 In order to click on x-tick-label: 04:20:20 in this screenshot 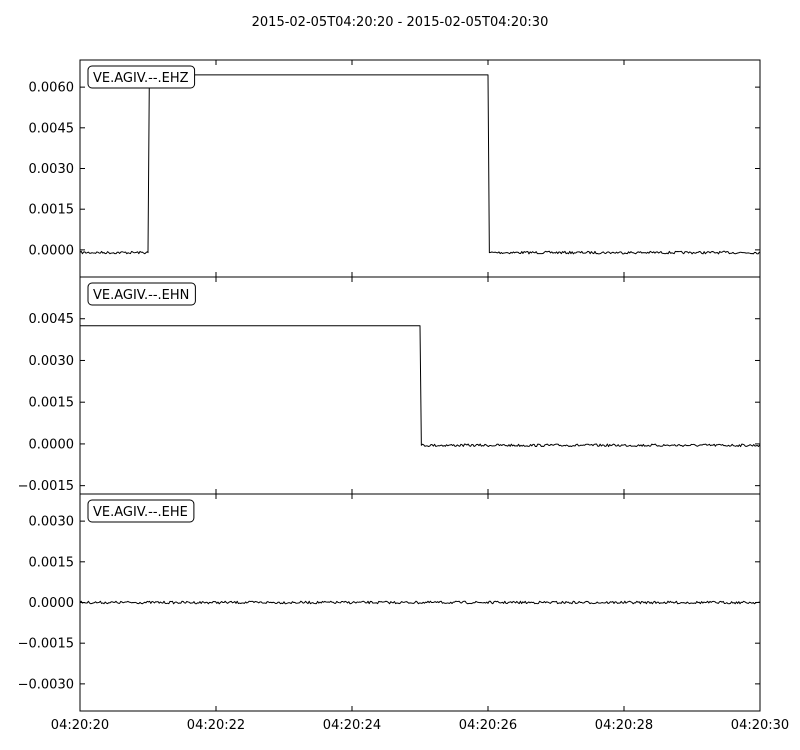, I will do `click(80, 725)`.